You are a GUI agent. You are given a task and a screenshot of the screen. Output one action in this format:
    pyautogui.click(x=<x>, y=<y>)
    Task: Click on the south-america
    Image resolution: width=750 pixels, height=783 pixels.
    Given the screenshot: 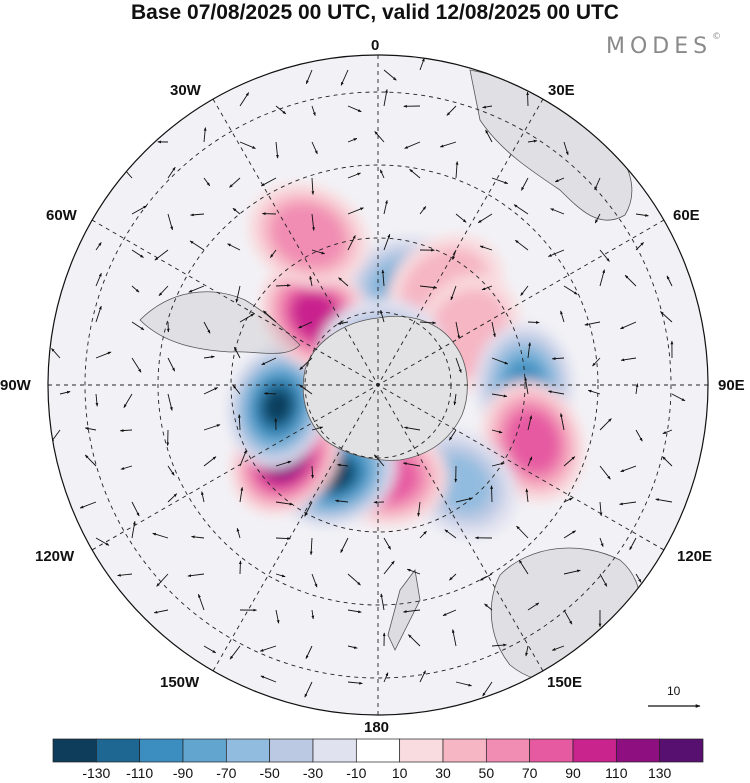 What is the action you would take?
    pyautogui.click(x=220, y=322)
    